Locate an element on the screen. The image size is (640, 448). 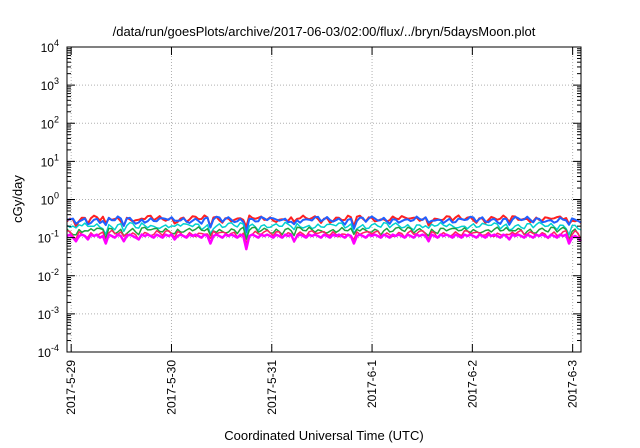
y-tick-label: 10² is located at coordinates (50, 122).